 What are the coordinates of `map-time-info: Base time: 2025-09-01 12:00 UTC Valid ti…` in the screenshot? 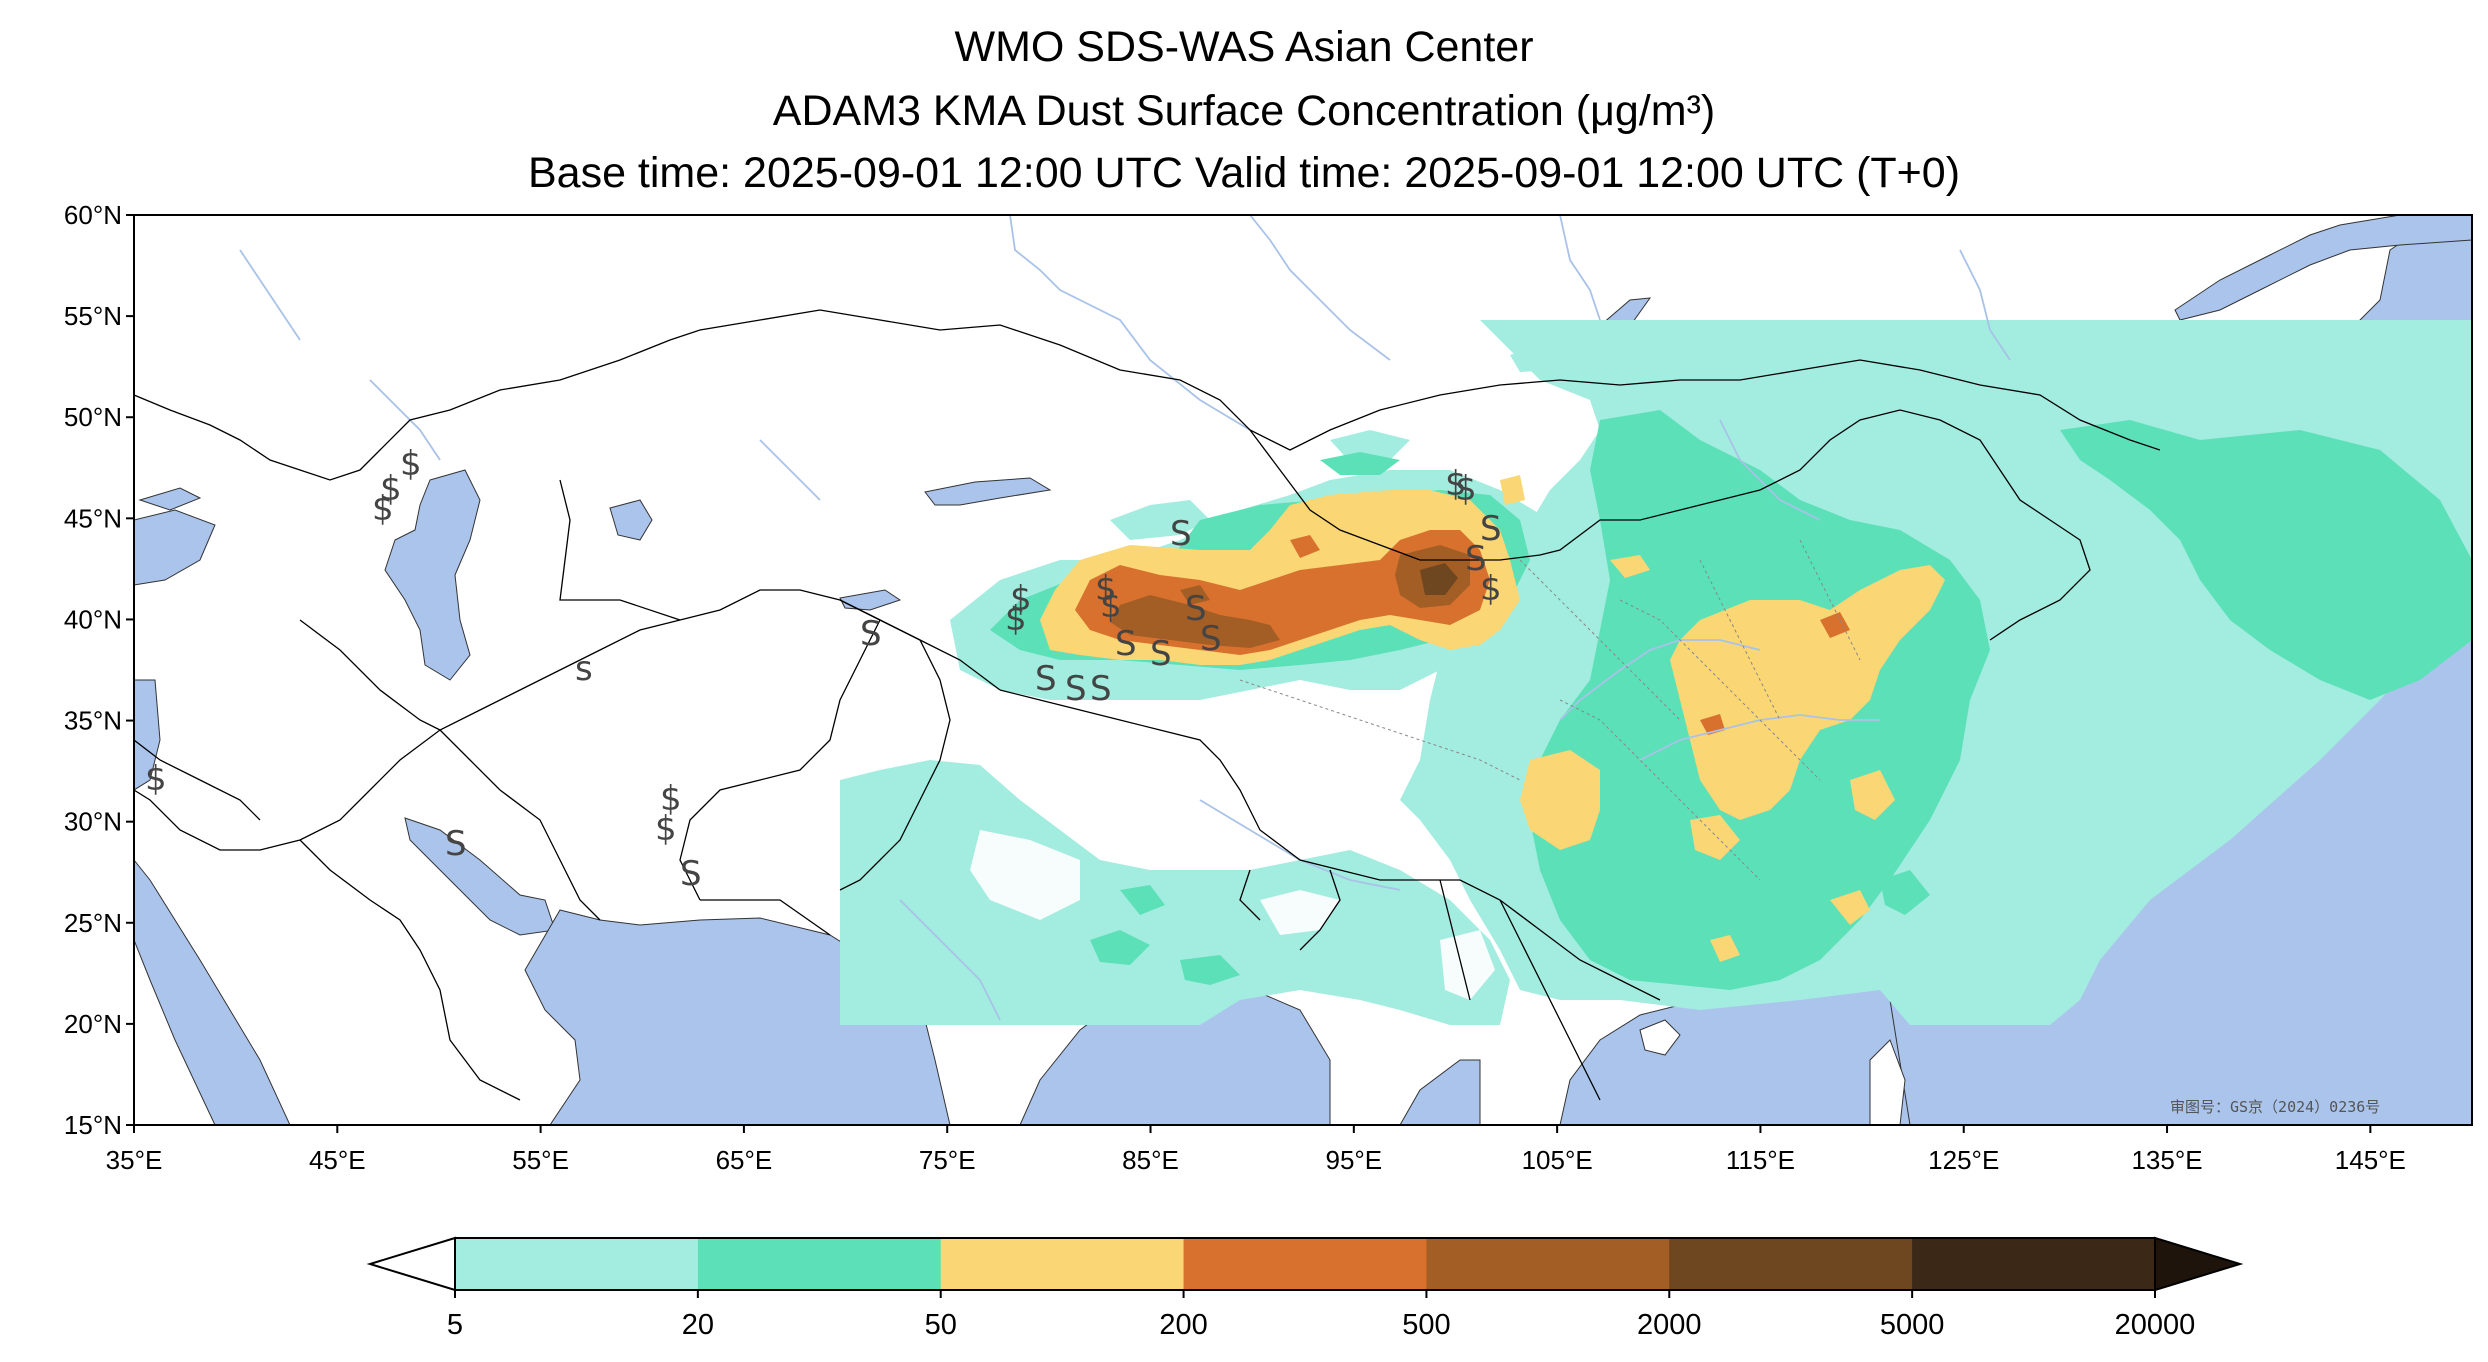 It's located at (1244, 173).